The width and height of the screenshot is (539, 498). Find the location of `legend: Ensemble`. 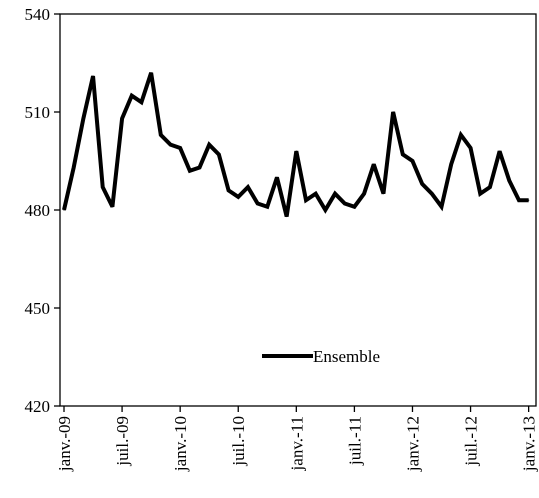

legend: Ensemble is located at coordinates (308, 356).